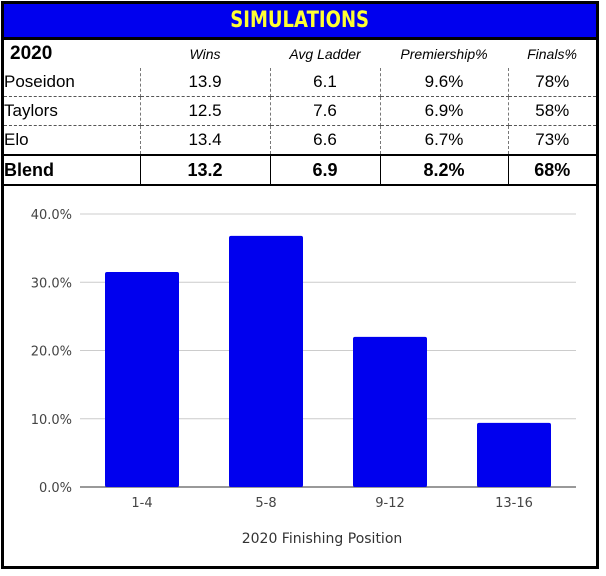  I want to click on cell-premiership: 6.9%, so click(444, 111).